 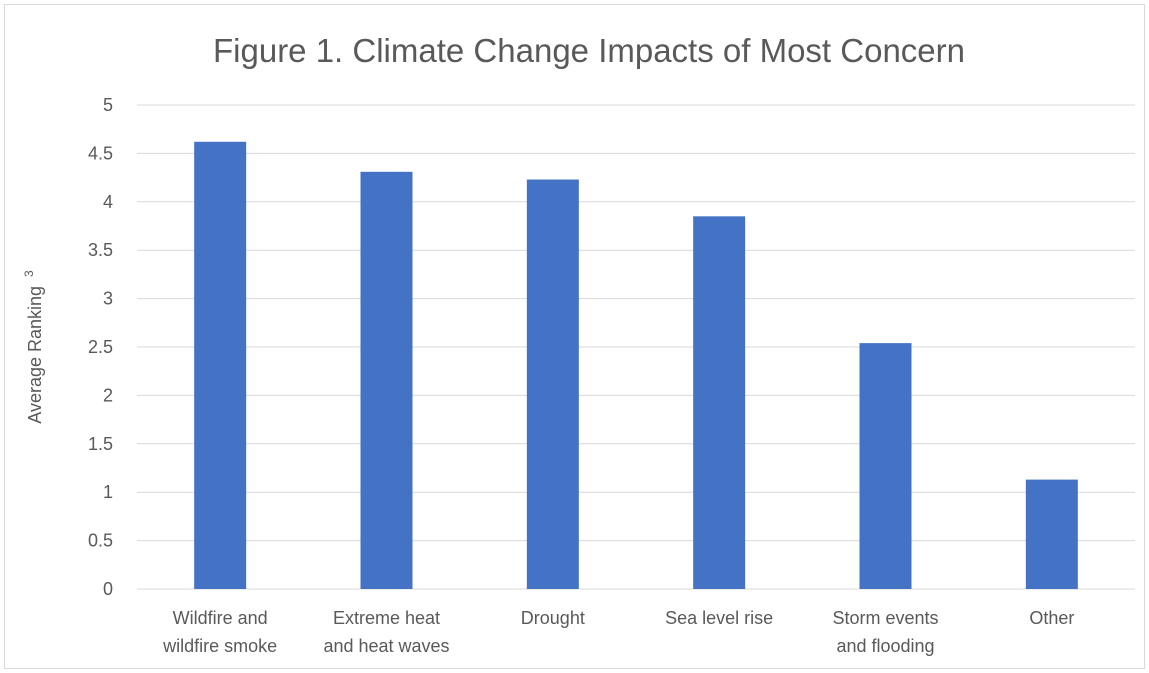 I want to click on y-tick-label: 1, so click(x=108, y=492).